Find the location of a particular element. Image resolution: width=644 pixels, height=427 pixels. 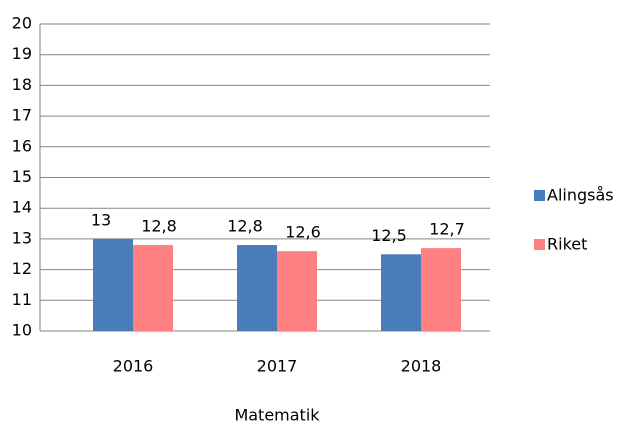

x-tick-label: 2016 is located at coordinates (133, 366).